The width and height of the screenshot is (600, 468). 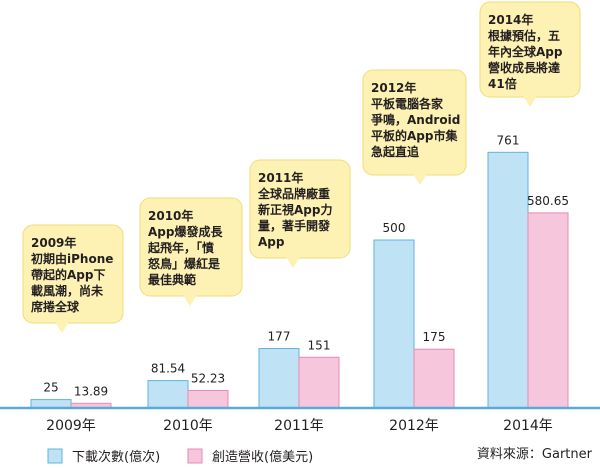 What do you see at coordinates (168, 369) in the screenshot?
I see `value-label-downloads-1: 81.54` at bounding box center [168, 369].